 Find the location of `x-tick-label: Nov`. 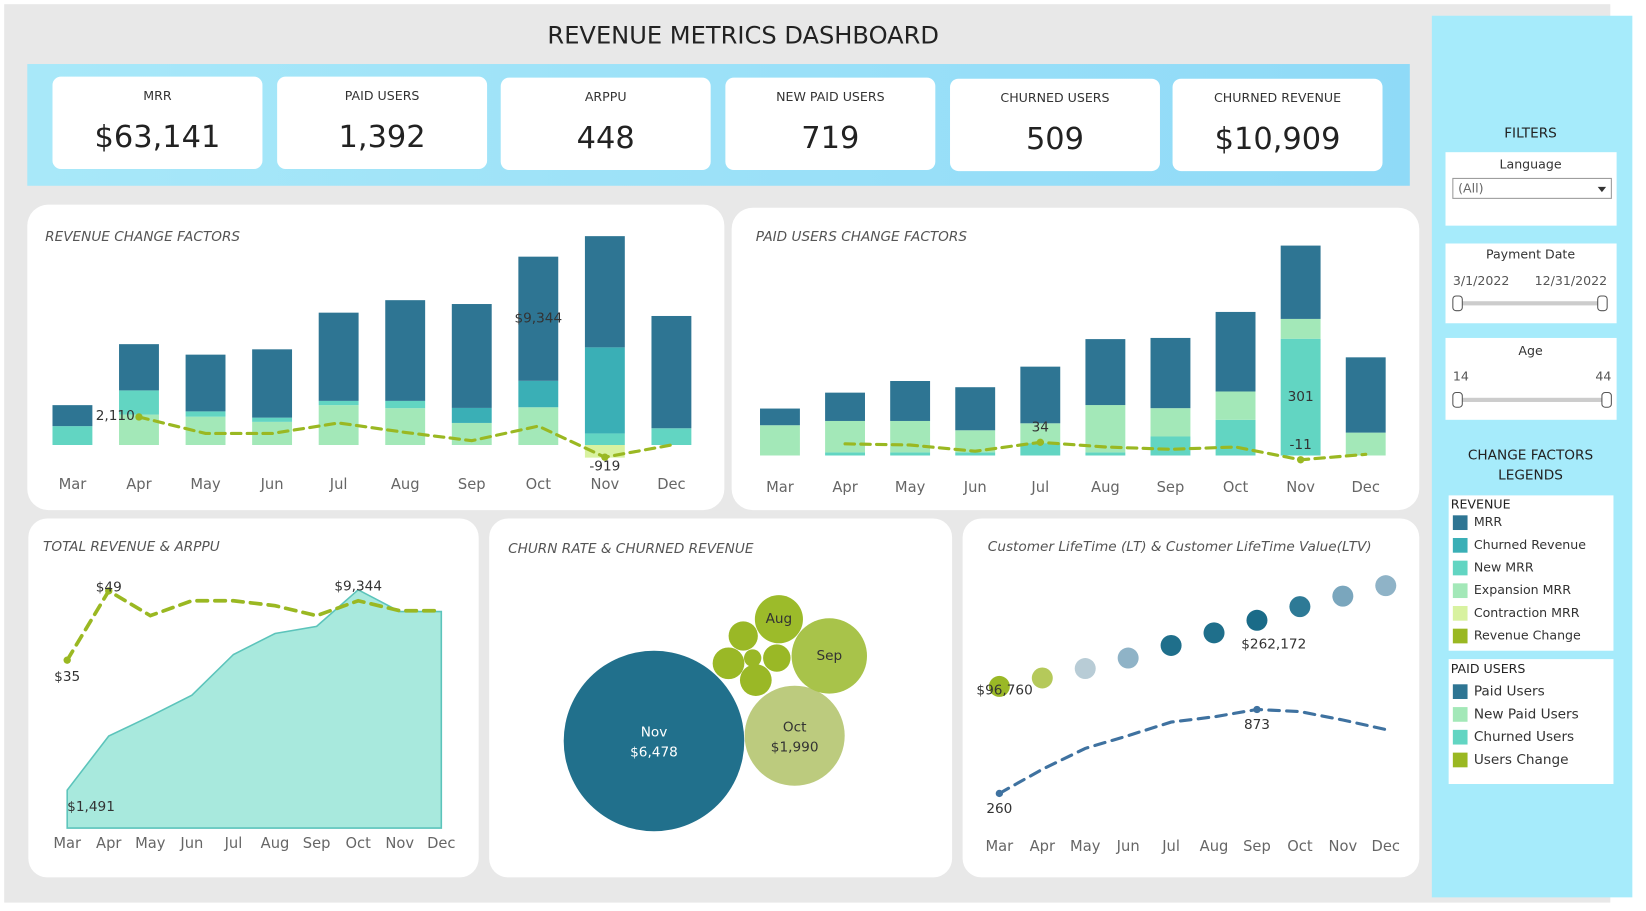

x-tick-label: Nov is located at coordinates (1342, 846).